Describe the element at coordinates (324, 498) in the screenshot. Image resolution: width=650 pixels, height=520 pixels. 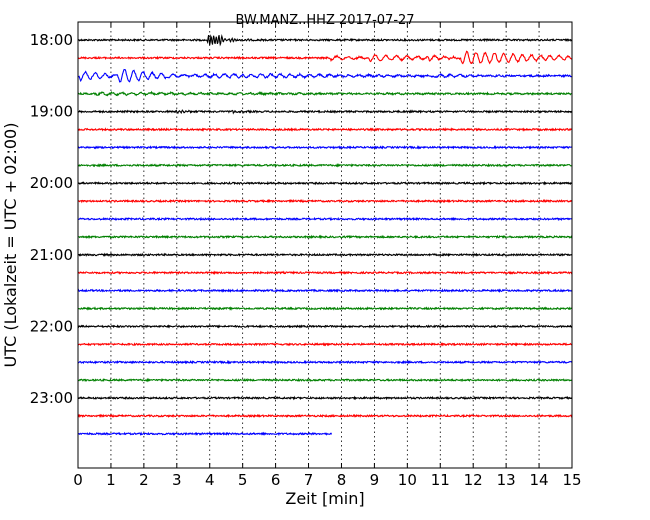
I see `x-axis-label: Zeit [min]` at that location.